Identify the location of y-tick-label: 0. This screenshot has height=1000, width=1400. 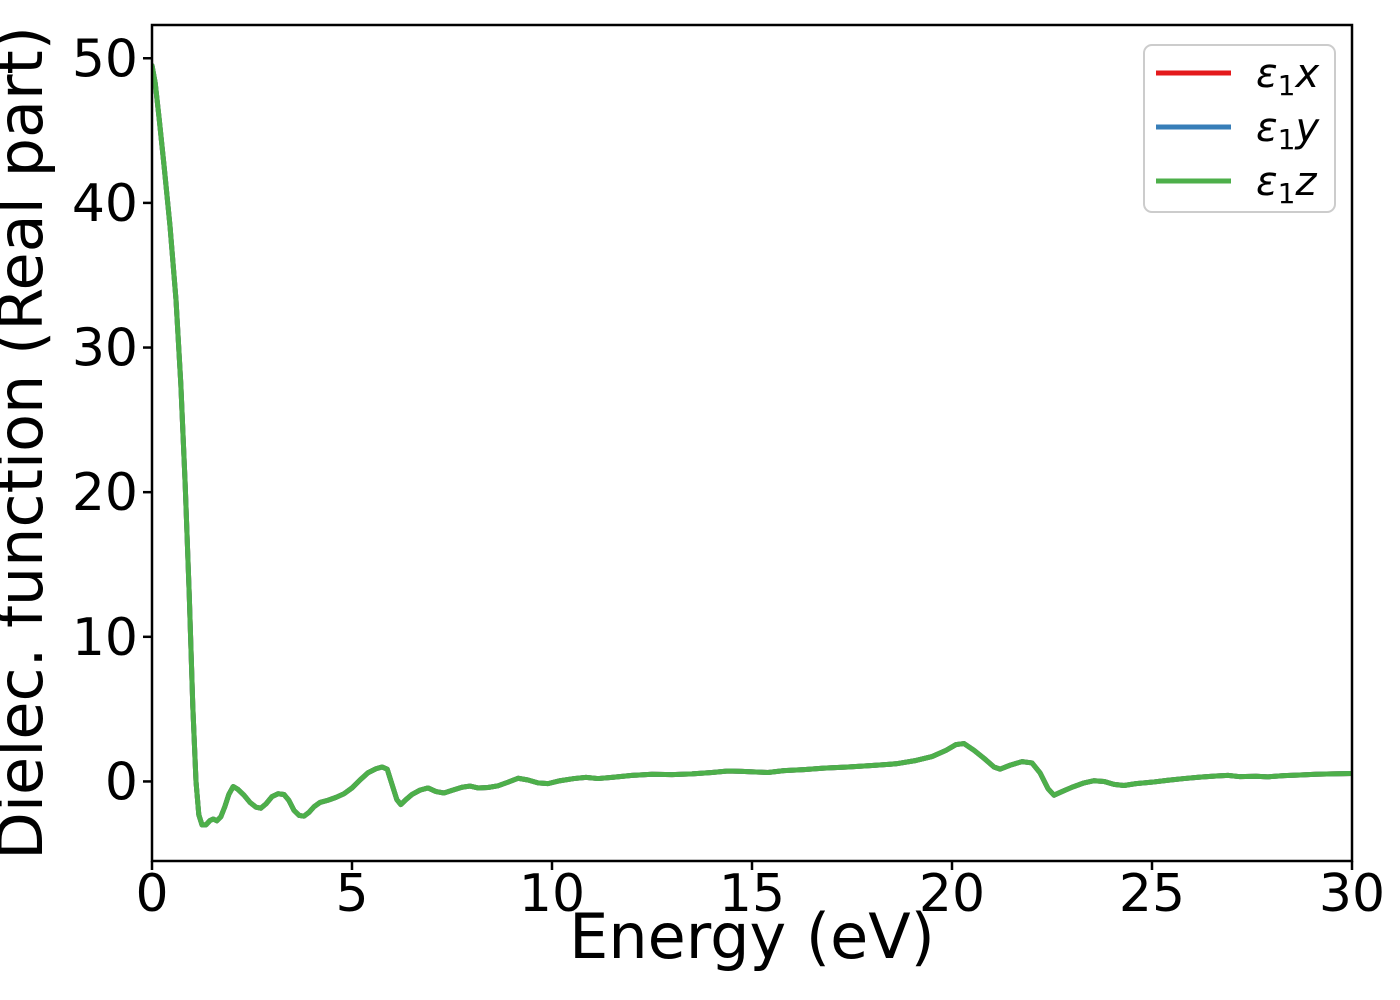
(121, 782).